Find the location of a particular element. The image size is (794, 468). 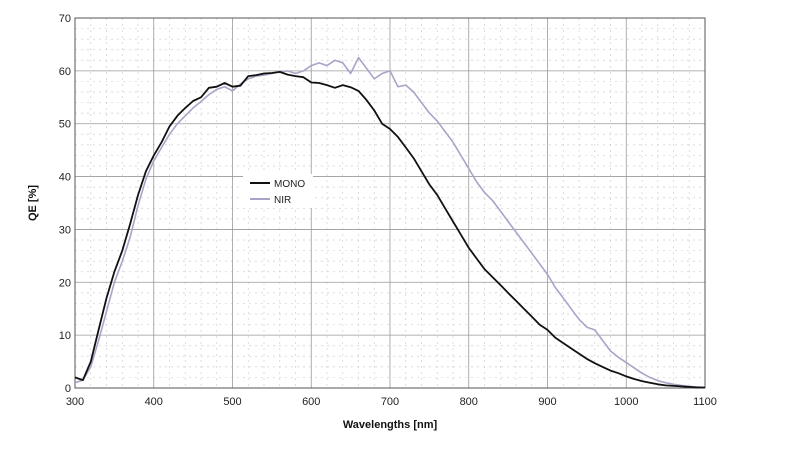

y-tick-label: 40 is located at coordinates (65, 178).